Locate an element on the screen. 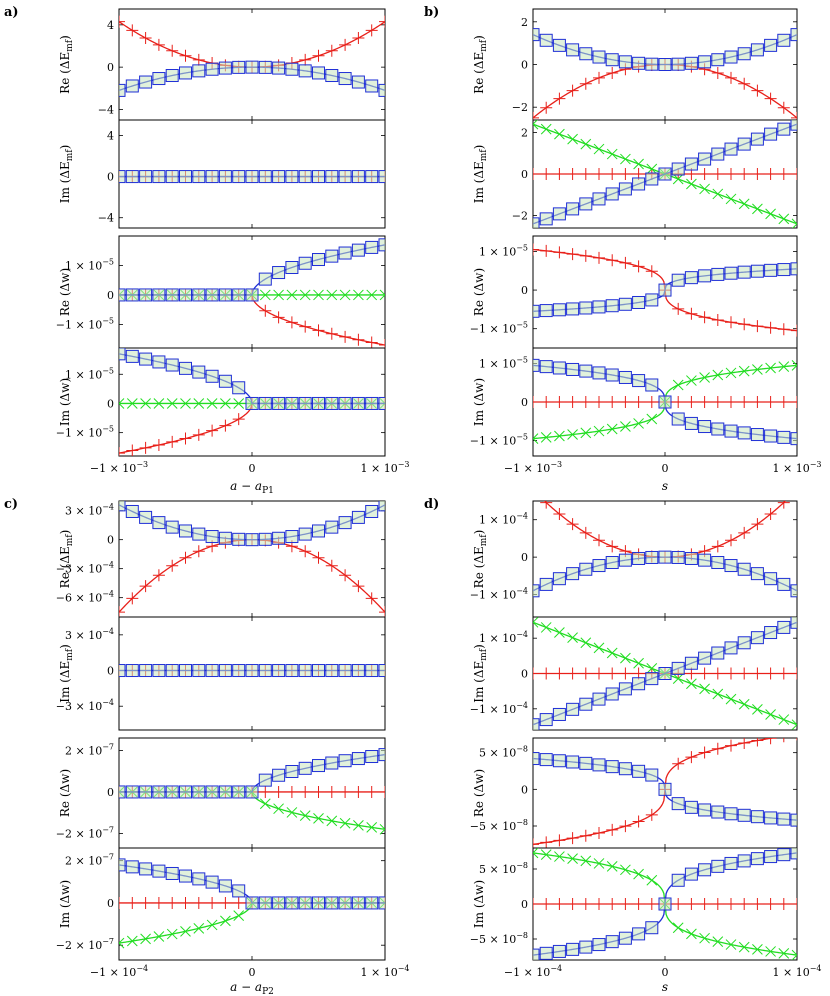 This screenshot has width=830, height=996. x-tick-label: −1 × 10⁻³ is located at coordinates (533, 467).